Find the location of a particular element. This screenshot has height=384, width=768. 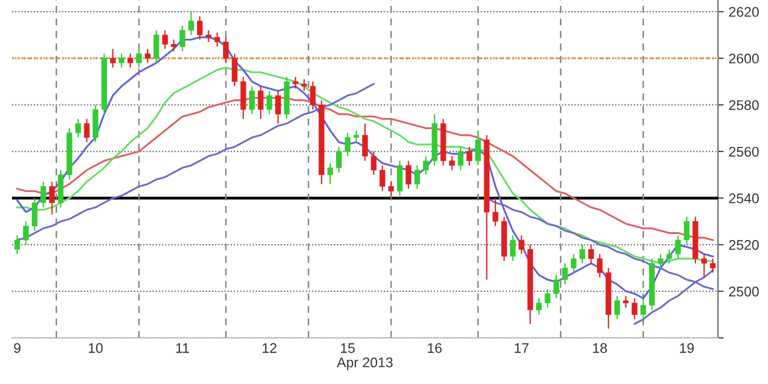

x-tick-label: 16 is located at coordinates (435, 348).